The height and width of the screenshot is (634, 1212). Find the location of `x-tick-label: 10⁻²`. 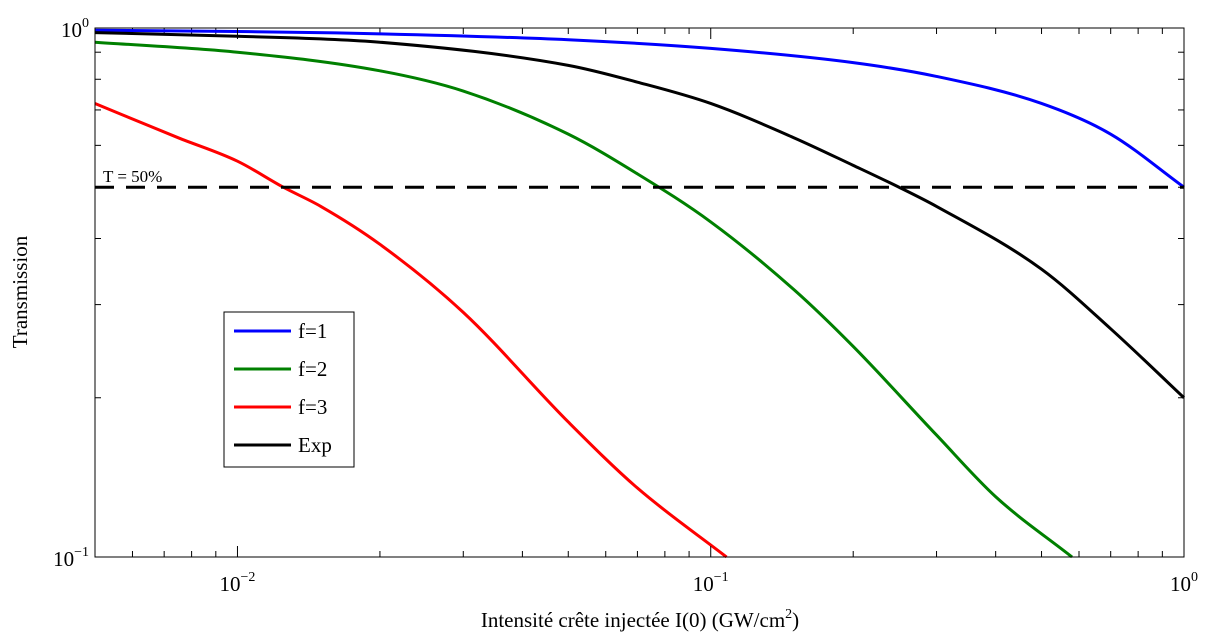

x-tick-label: 10⁻² is located at coordinates (238, 583).